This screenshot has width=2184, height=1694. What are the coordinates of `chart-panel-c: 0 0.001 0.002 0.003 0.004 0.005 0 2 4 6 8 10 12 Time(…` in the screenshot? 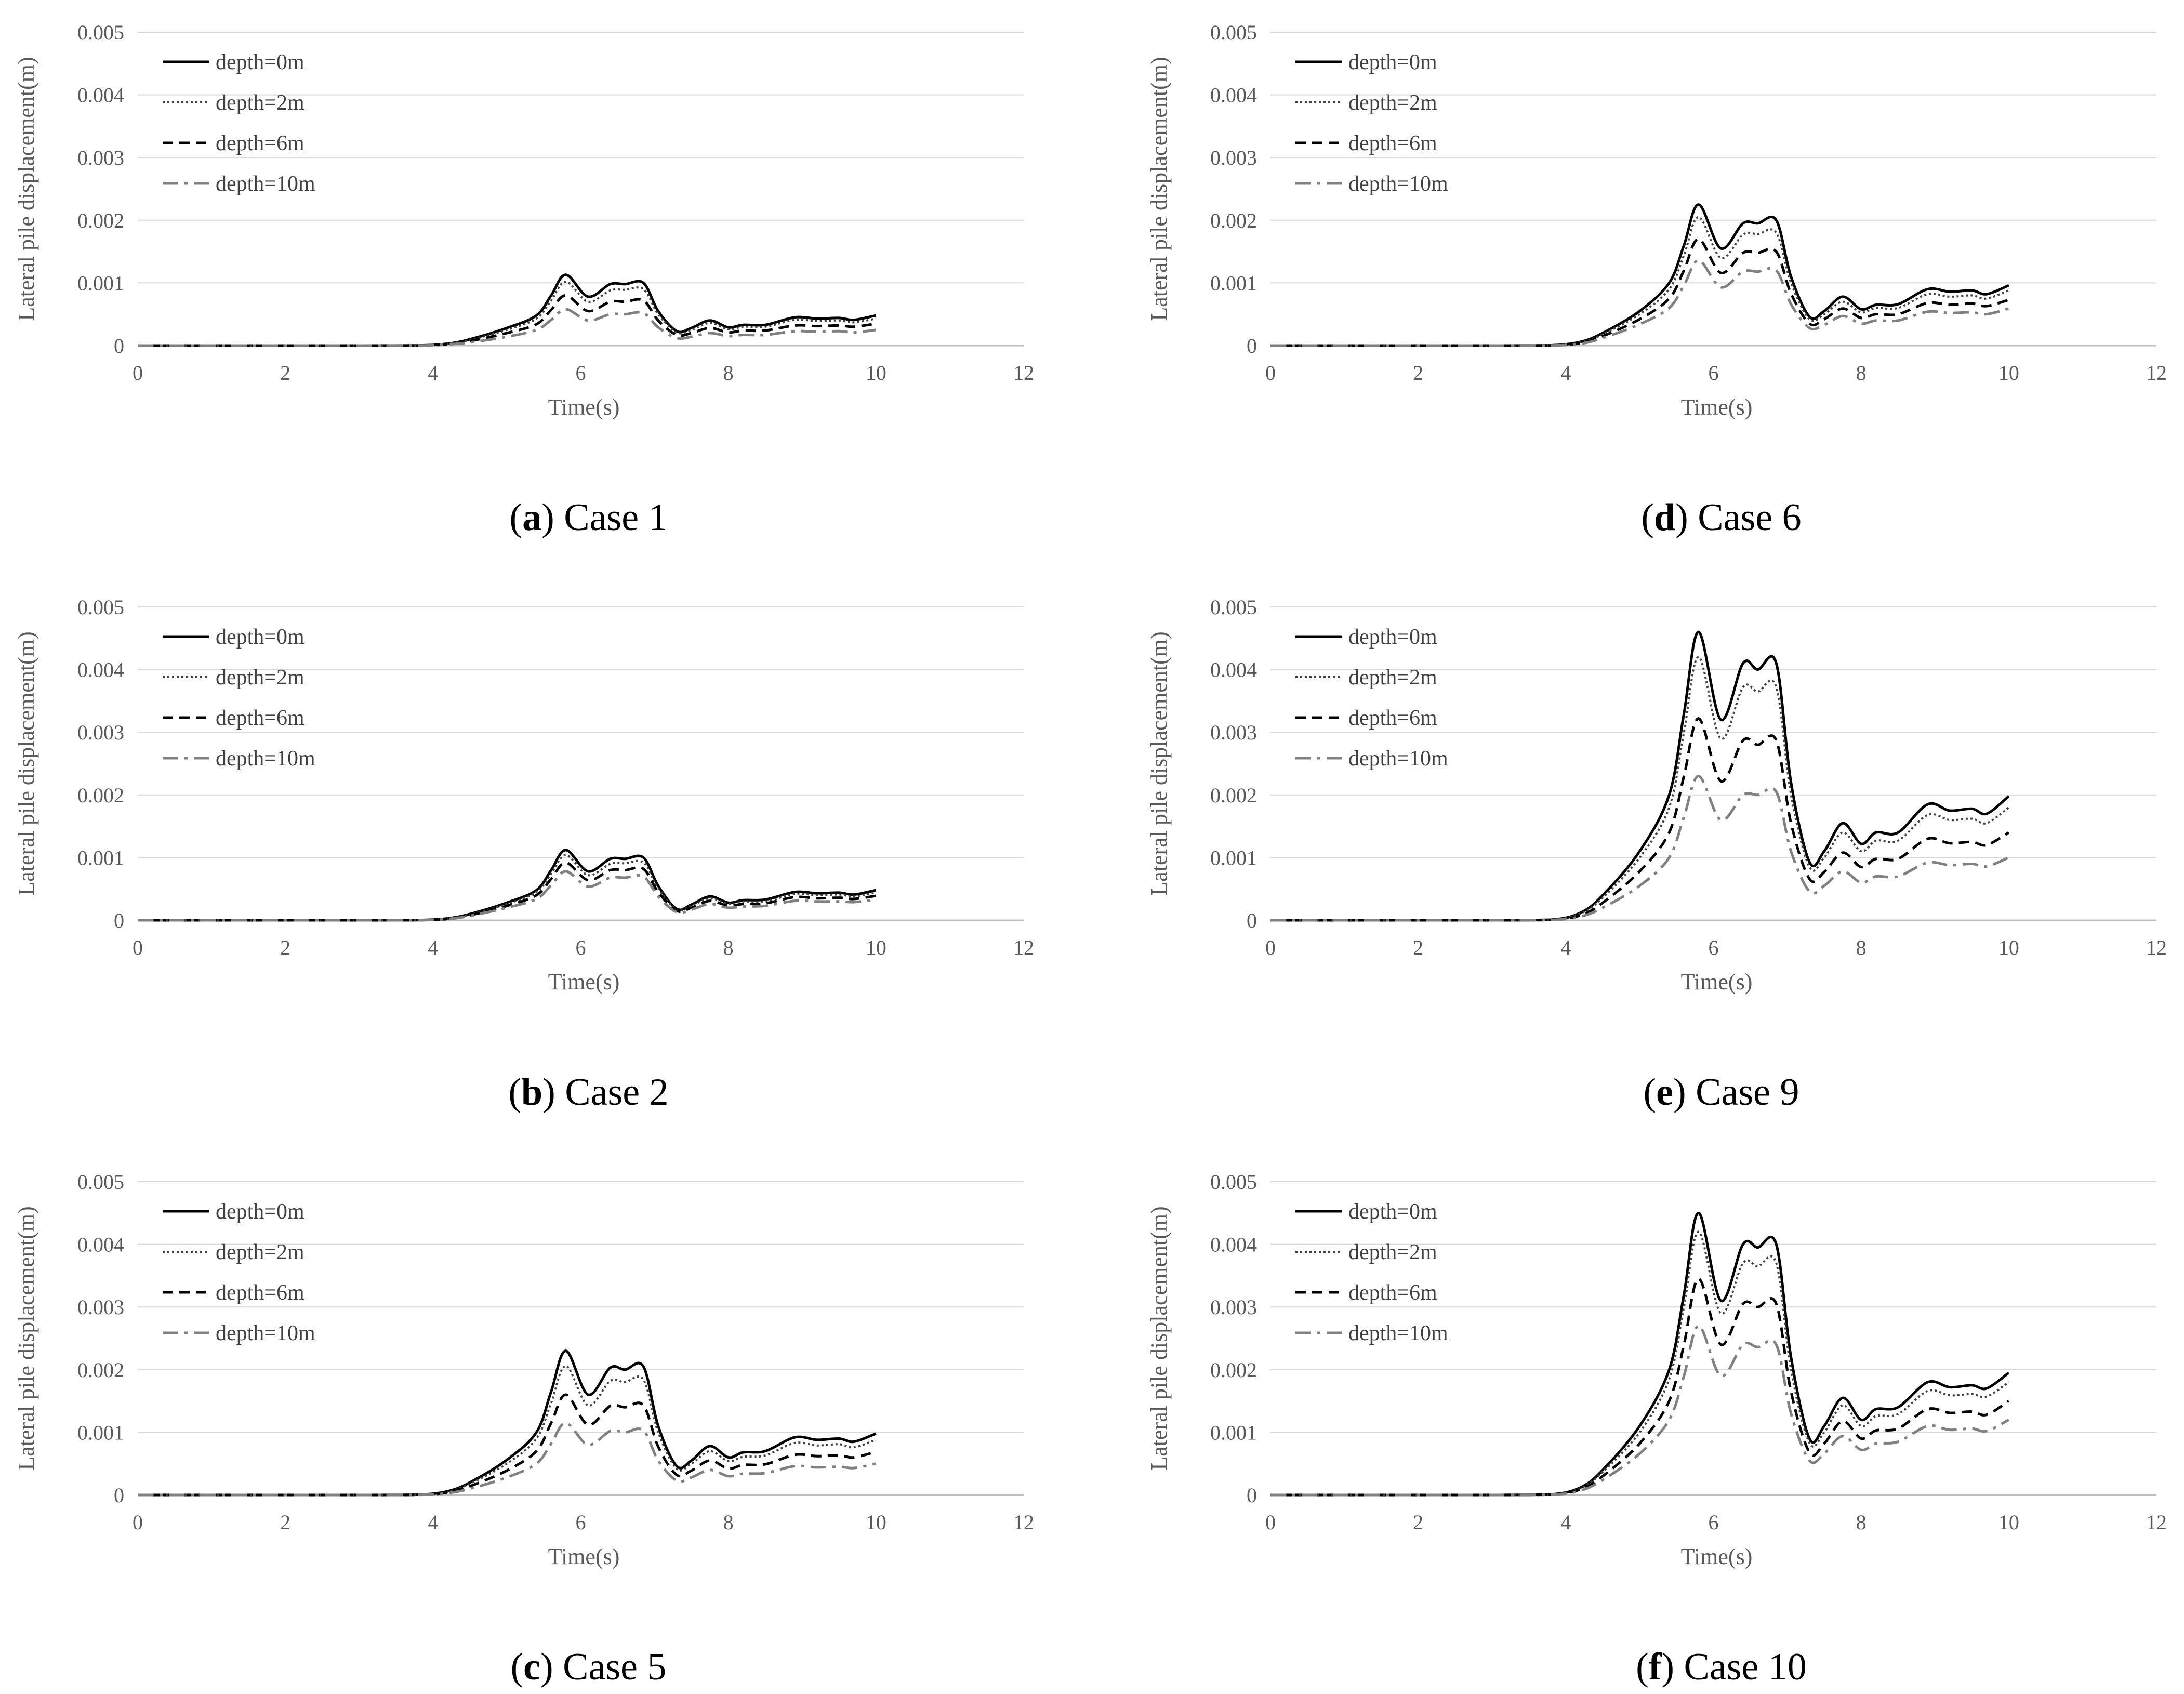 It's located at (524, 1429).